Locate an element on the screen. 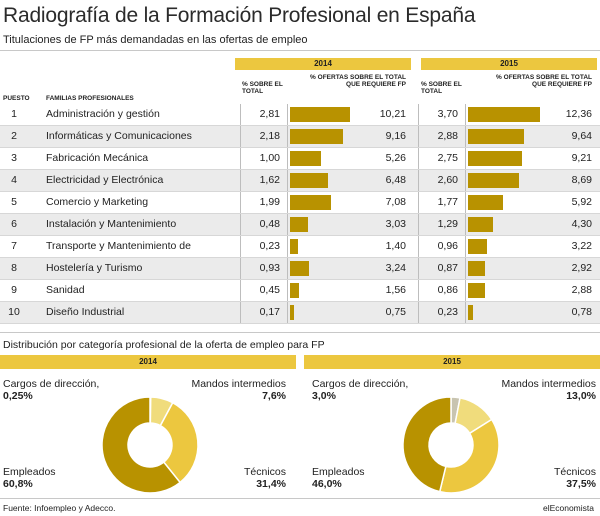 The image size is (600, 516). family-name: Administración y gestión is located at coordinates (103, 114).